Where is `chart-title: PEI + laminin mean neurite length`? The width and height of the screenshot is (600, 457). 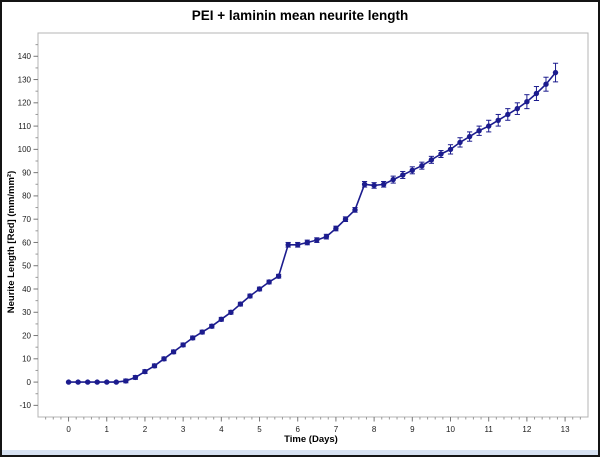 chart-title: PEI + laminin mean neurite length is located at coordinates (300, 15).